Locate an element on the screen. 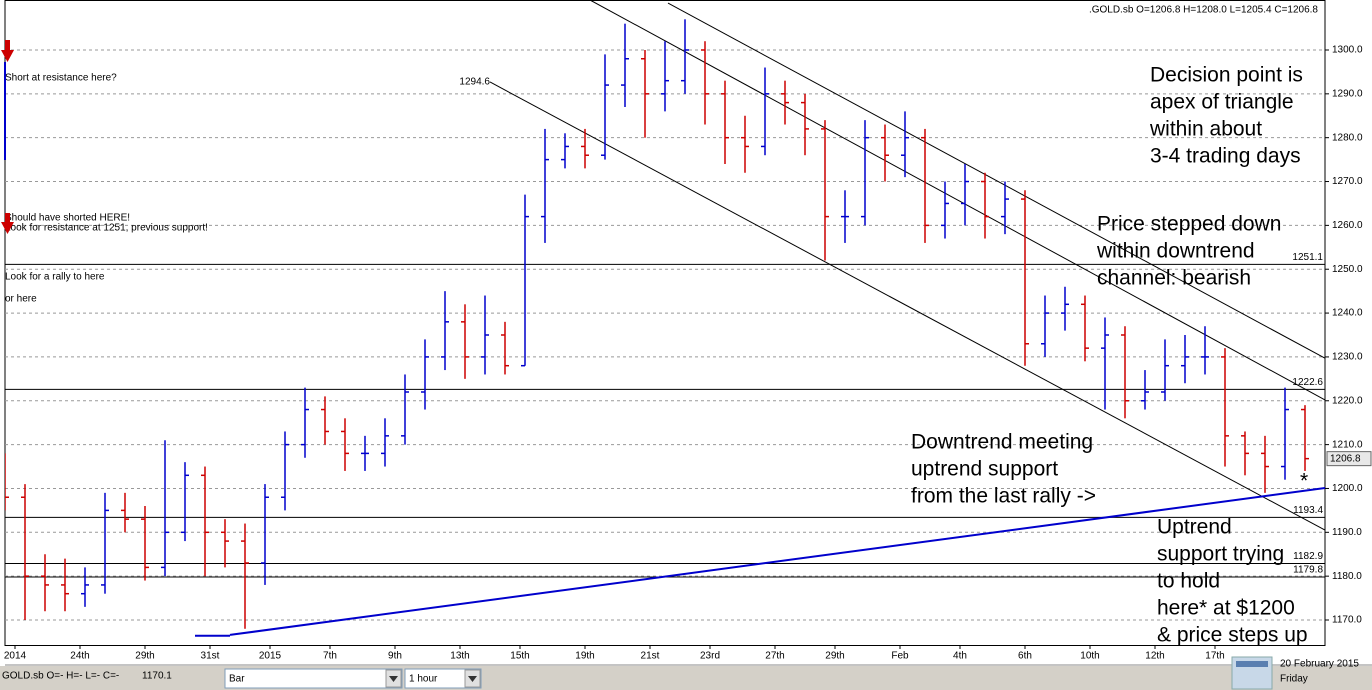 The image size is (1372, 690). annotation: * is located at coordinates (1304, 481).